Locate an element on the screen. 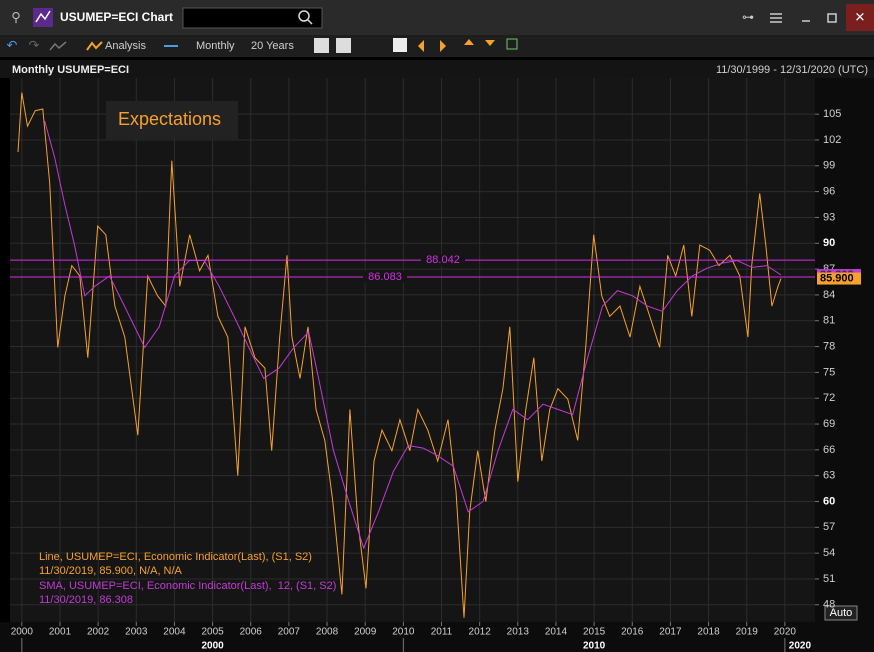 Image resolution: width=874 pixels, height=652 pixels. auto-button is located at coordinates (841, 613).